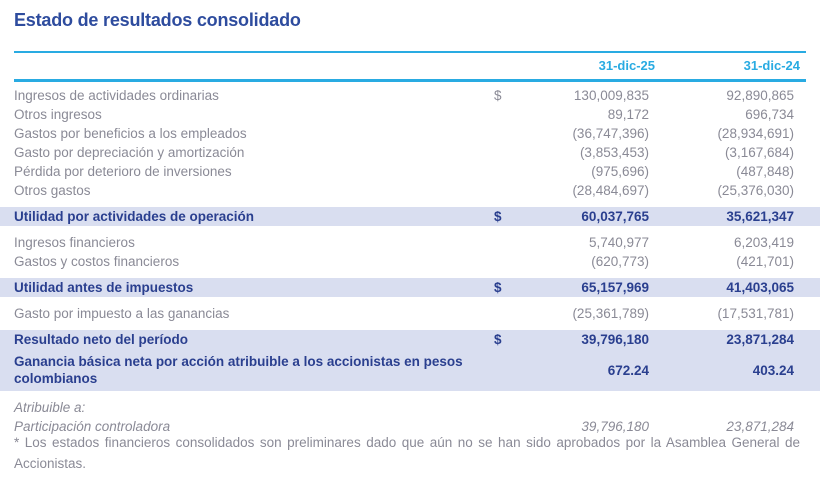 This screenshot has width=820, height=486. What do you see at coordinates (410, 52) in the screenshot?
I see `header-rule-top` at bounding box center [410, 52].